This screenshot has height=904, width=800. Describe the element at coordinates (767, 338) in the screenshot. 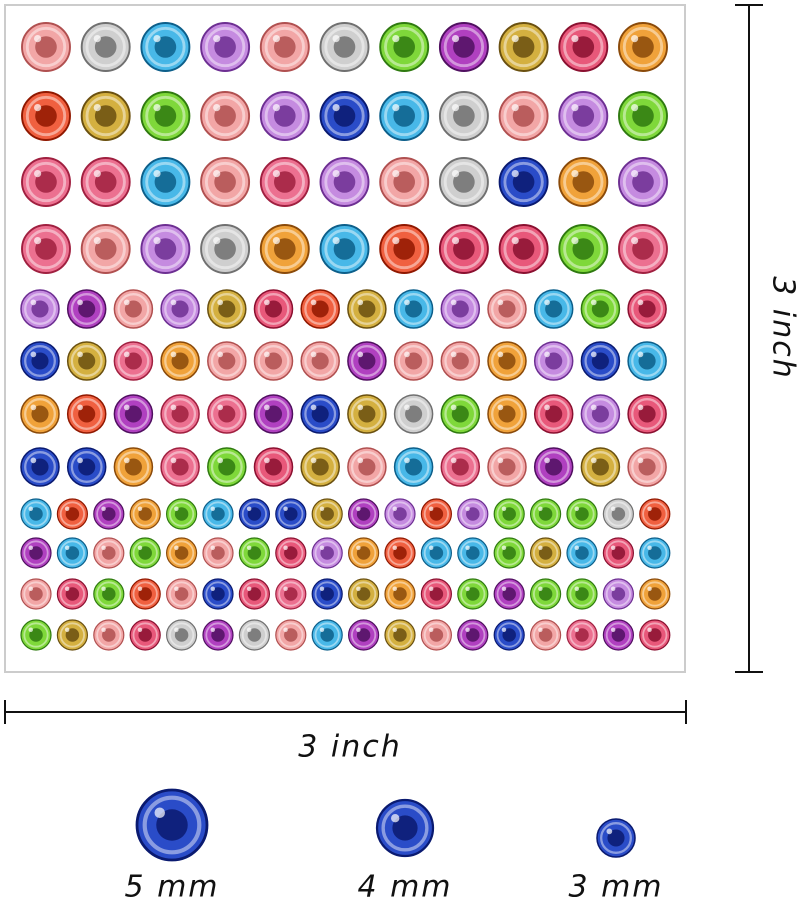

I see `height-dimension: 3 inch` at that location.